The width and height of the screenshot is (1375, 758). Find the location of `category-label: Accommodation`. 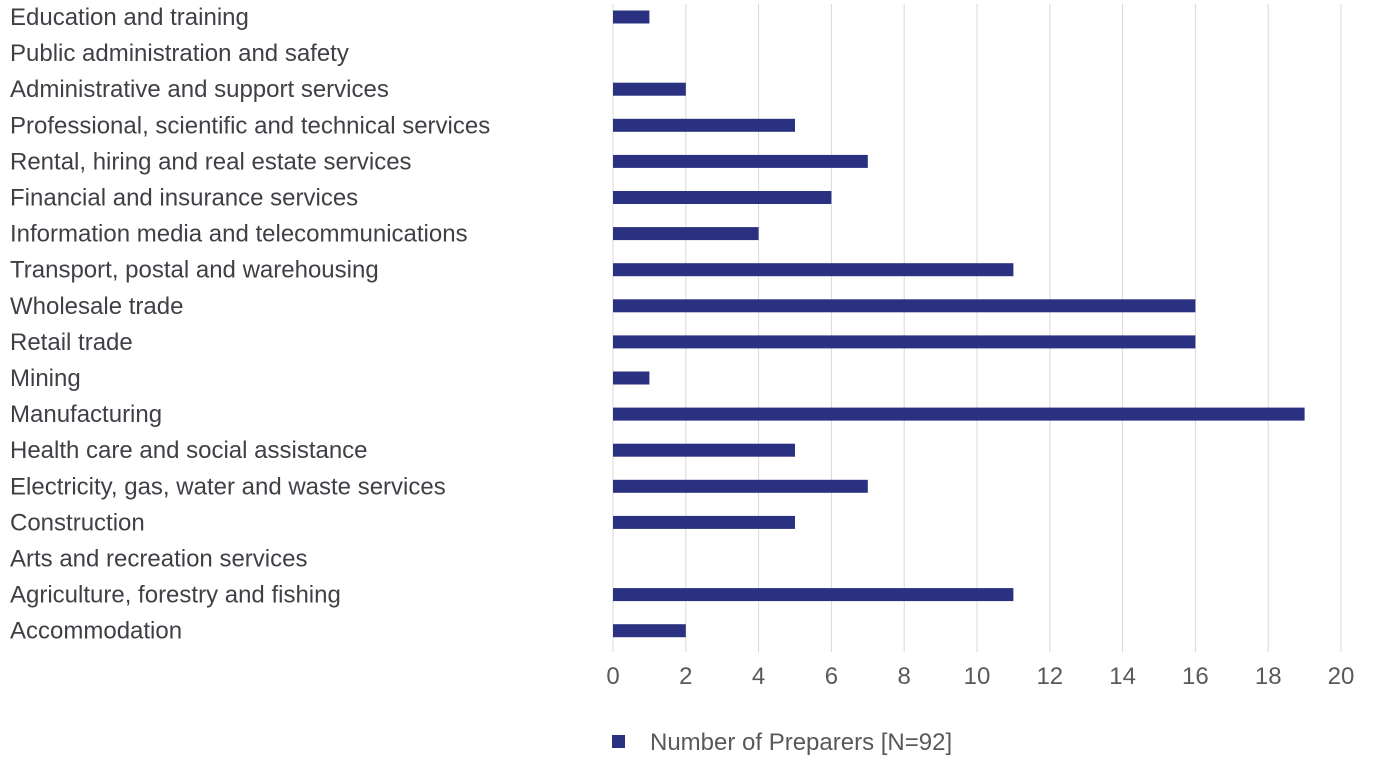

category-label: Accommodation is located at coordinates (96, 631).